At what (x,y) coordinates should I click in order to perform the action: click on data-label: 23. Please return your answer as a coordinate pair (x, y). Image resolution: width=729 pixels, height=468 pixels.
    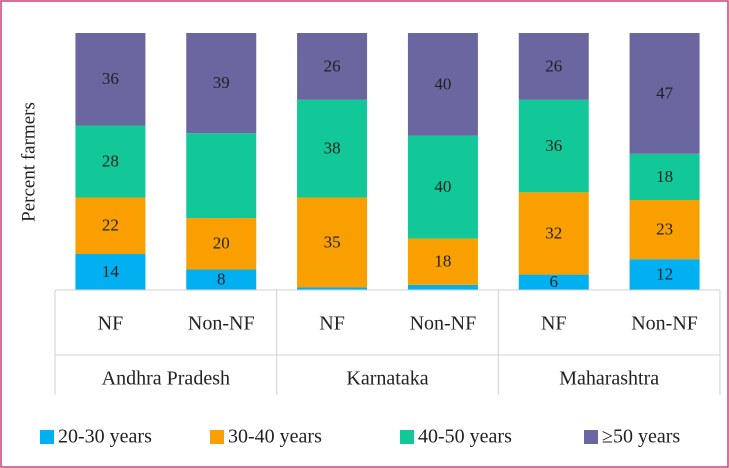
    Looking at the image, I should click on (664, 229).